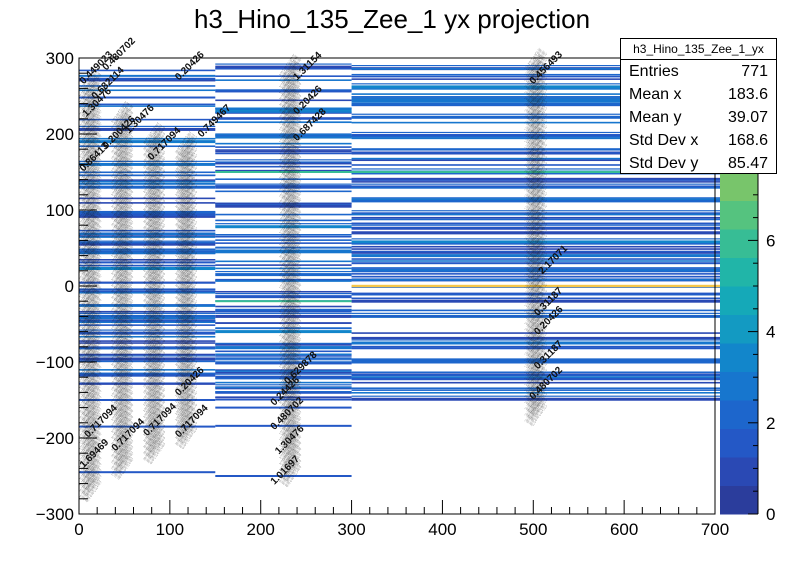 The image size is (796, 572). I want to click on heatmap-bin-sparse, so click(283, 91).